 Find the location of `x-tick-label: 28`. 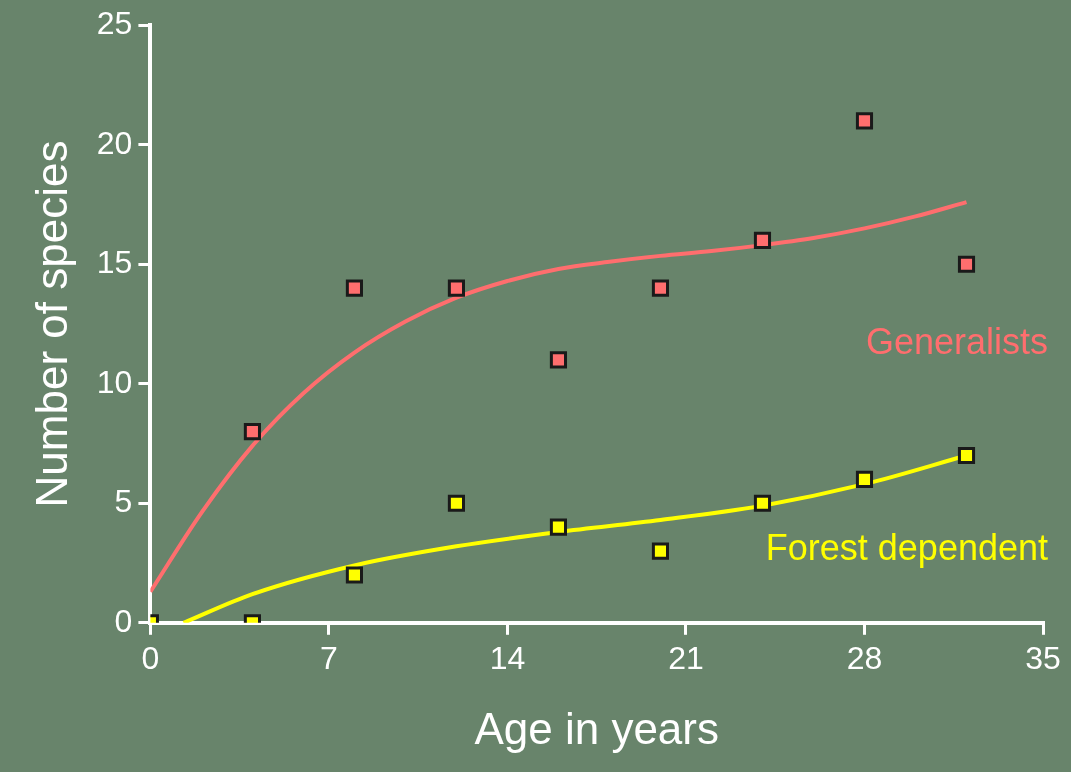

x-tick-label: 28 is located at coordinates (864, 657).